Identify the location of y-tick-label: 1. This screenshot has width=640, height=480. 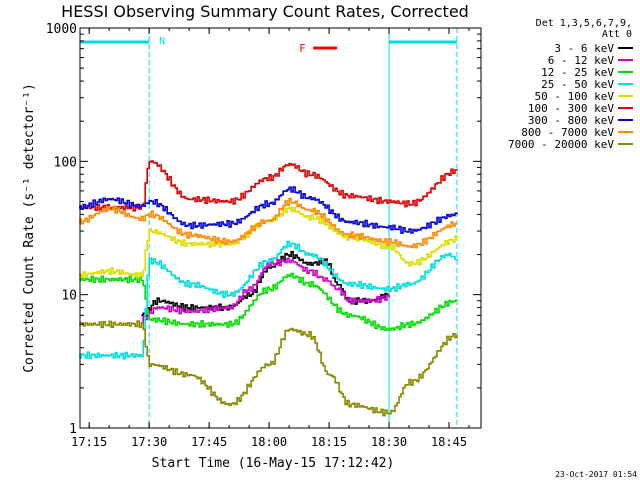
(73, 429).